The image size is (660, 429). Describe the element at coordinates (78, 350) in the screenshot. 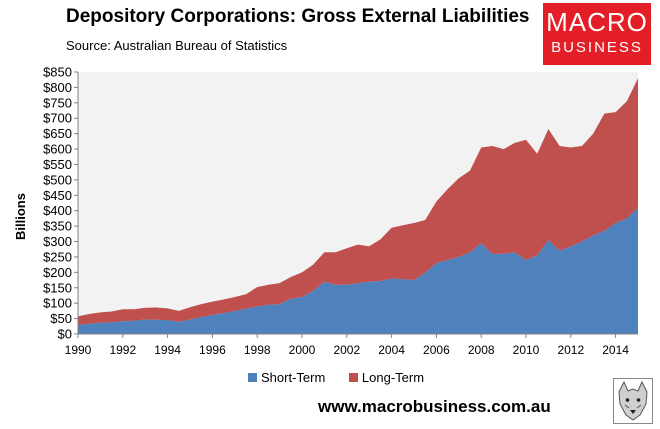

I see `x-tick-label: 1990` at that location.